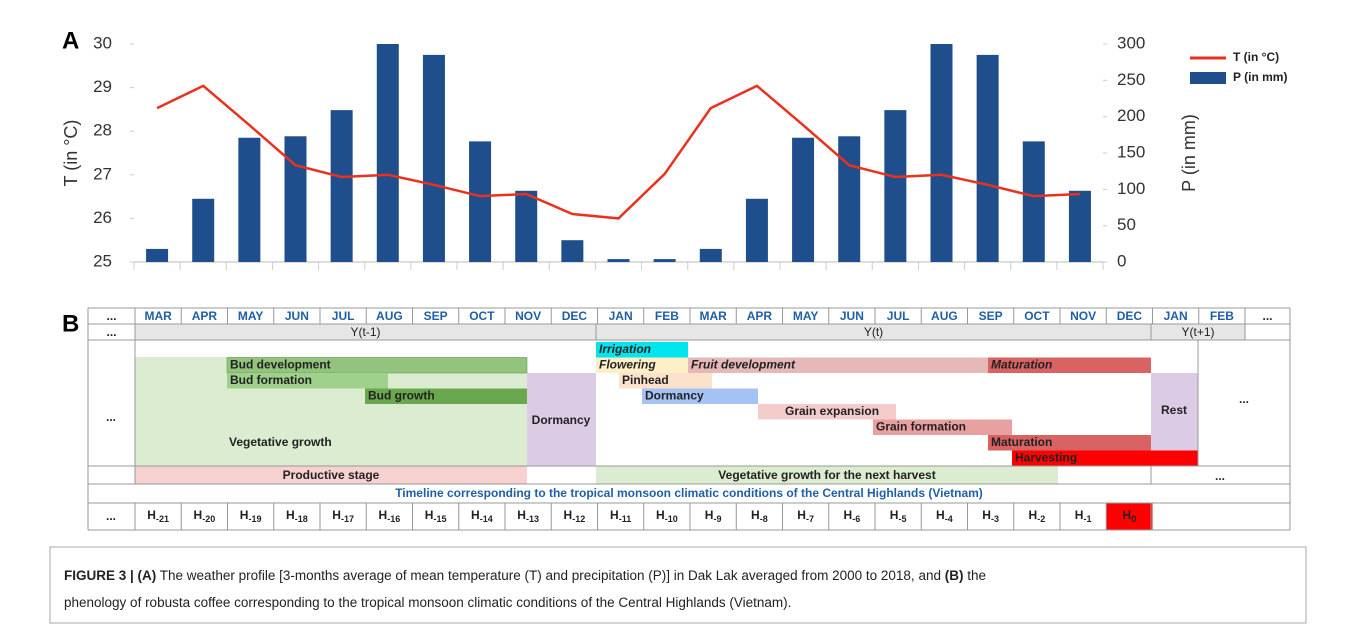  I want to click on h-sub: -4, so click(949, 519).